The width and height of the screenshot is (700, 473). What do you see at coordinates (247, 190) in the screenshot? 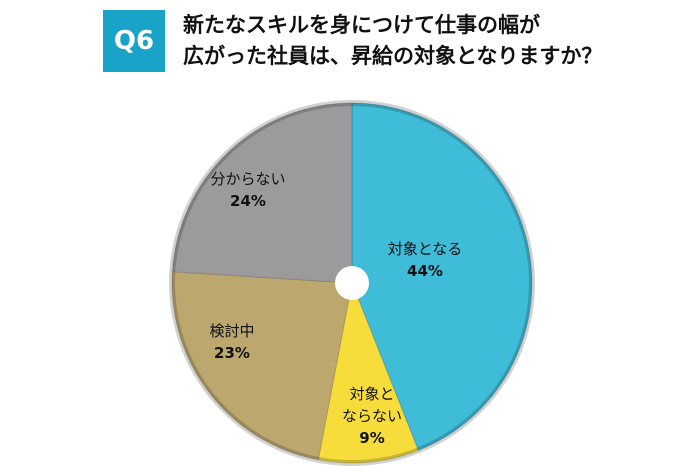
I see `slice-label: 分からない 24%` at bounding box center [247, 190].